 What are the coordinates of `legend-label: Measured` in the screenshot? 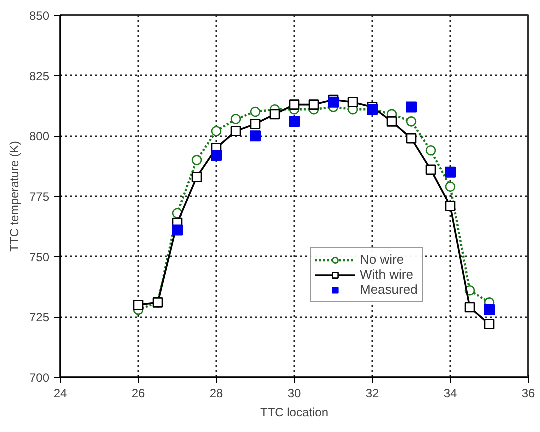 It's located at (389, 289).